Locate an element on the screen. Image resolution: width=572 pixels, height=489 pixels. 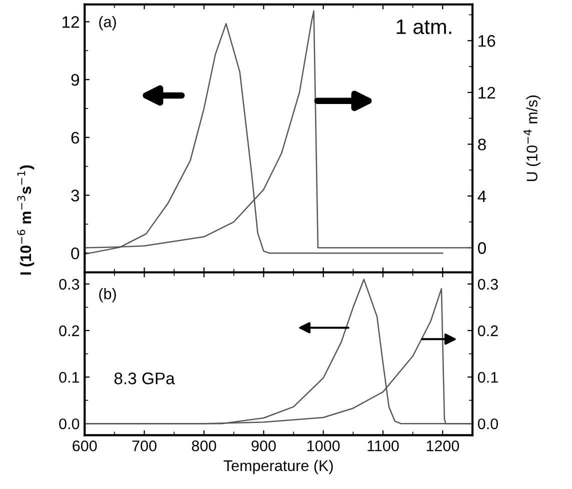
x-tick-label: 1200 is located at coordinates (443, 446).